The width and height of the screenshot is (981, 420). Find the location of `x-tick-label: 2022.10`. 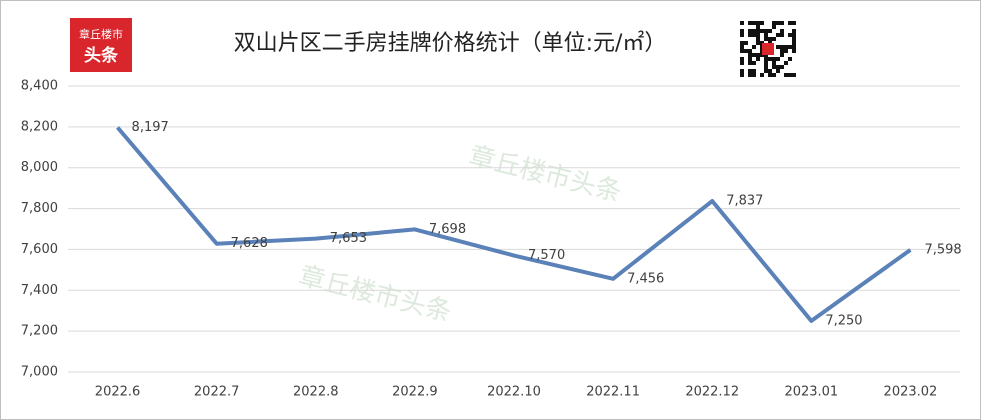

x-tick-label: 2022.10 is located at coordinates (514, 392).